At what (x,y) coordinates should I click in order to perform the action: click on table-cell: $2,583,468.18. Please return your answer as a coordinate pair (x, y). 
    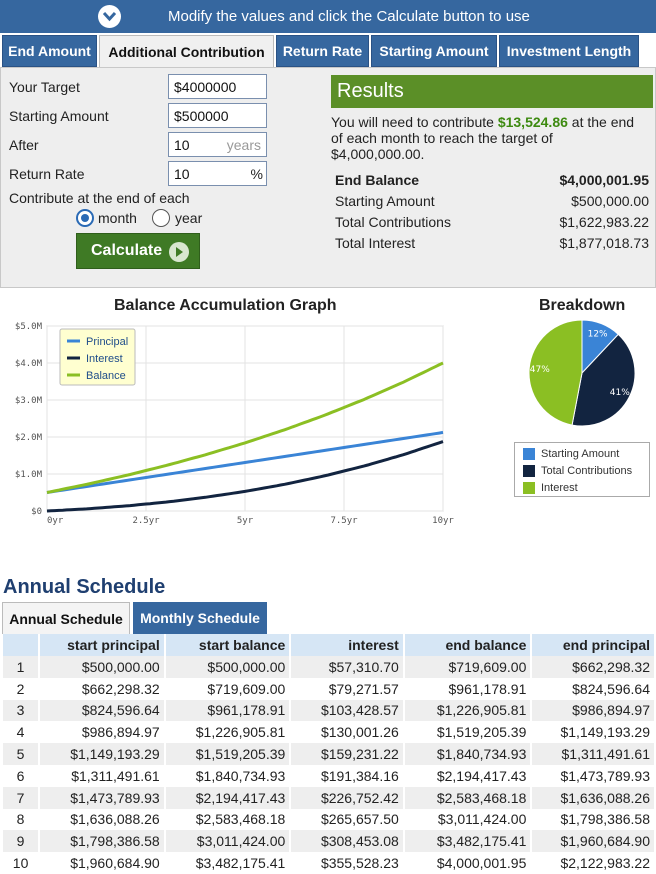
    Looking at the image, I should click on (228, 819).